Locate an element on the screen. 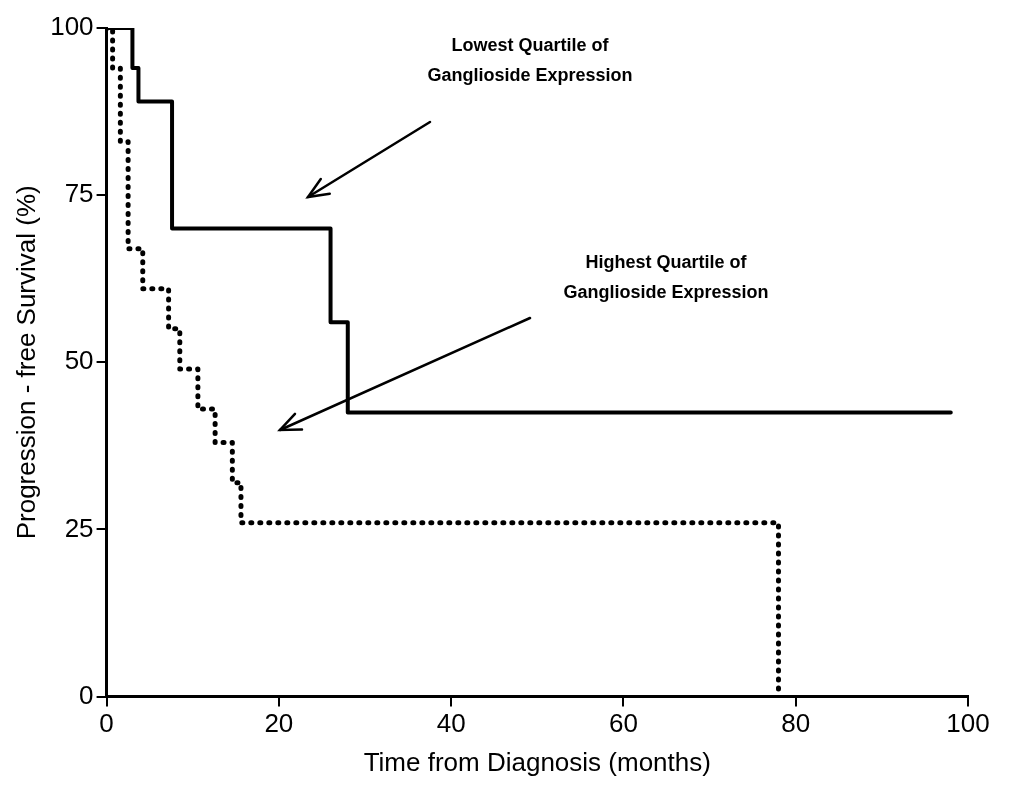  x-tick-label: 0 is located at coordinates (106, 723).